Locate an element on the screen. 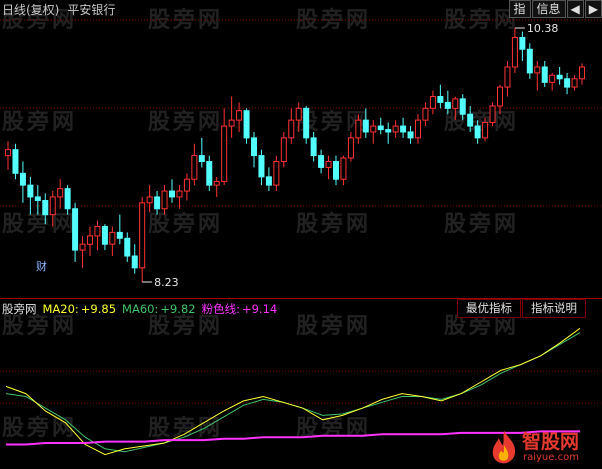  ma60-label: MA60: is located at coordinates (140, 309).